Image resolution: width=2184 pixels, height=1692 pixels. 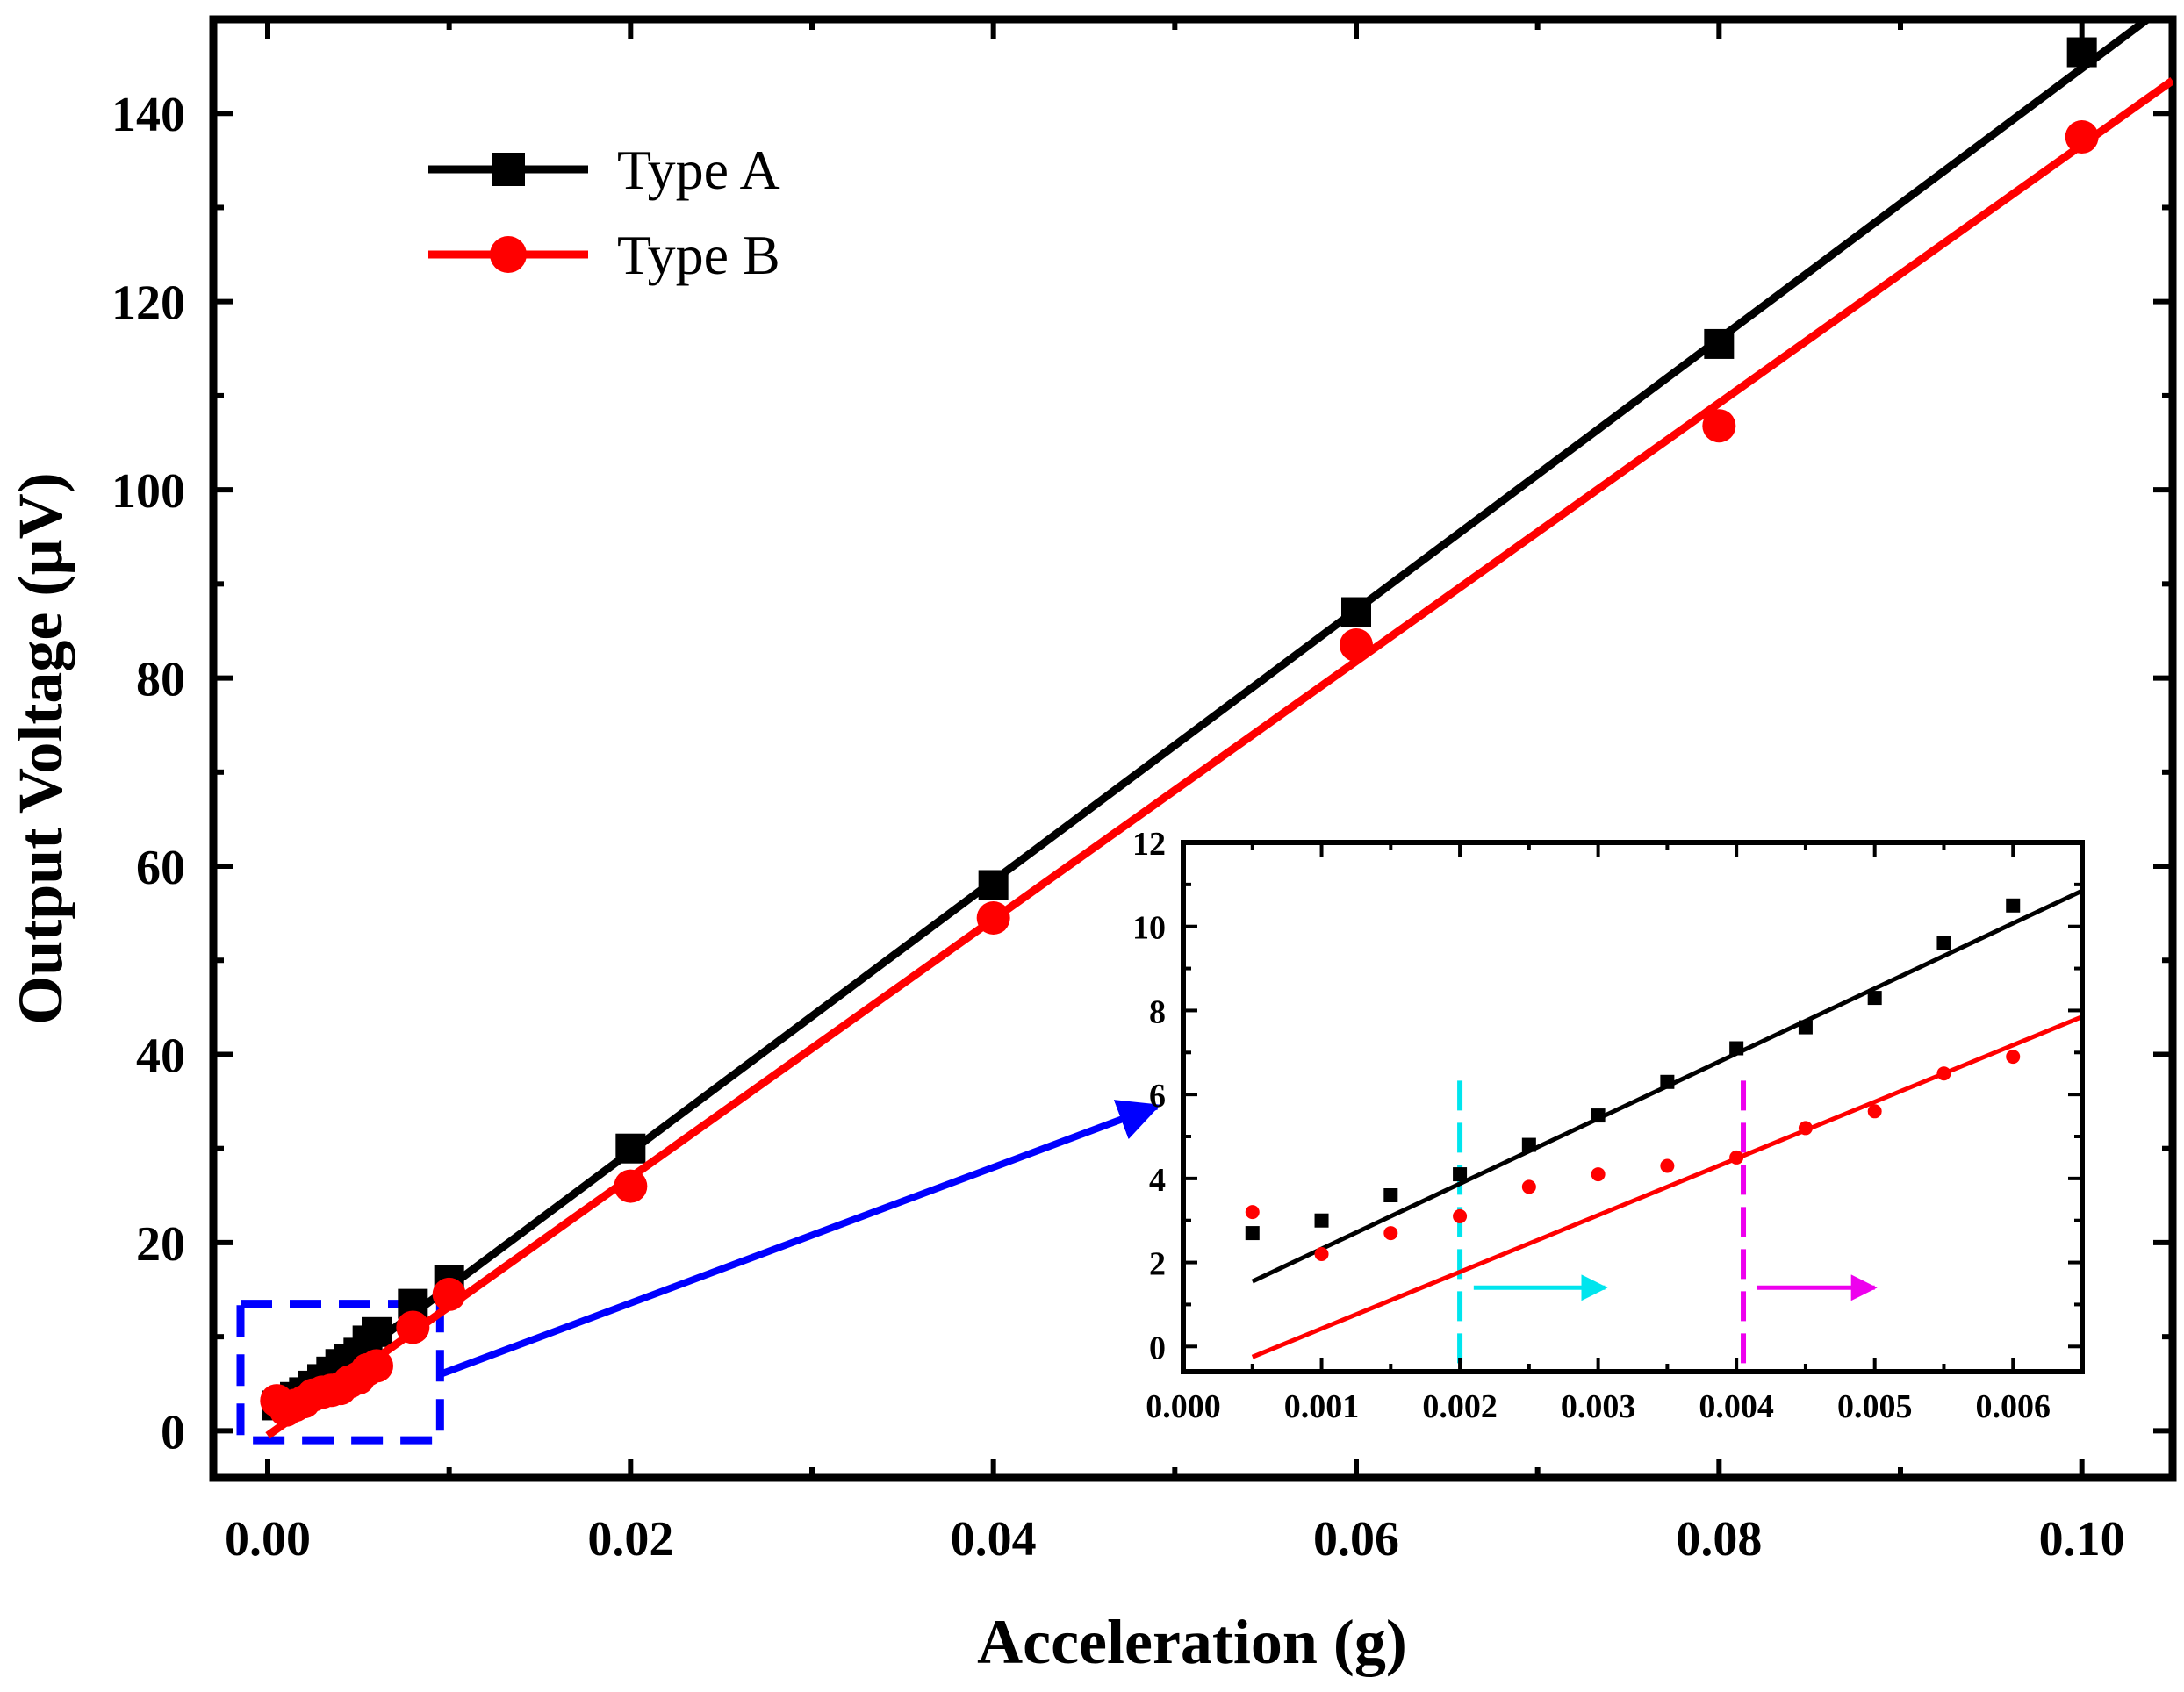 What do you see at coordinates (148, 492) in the screenshot?
I see `main-y-tick-label: 100` at bounding box center [148, 492].